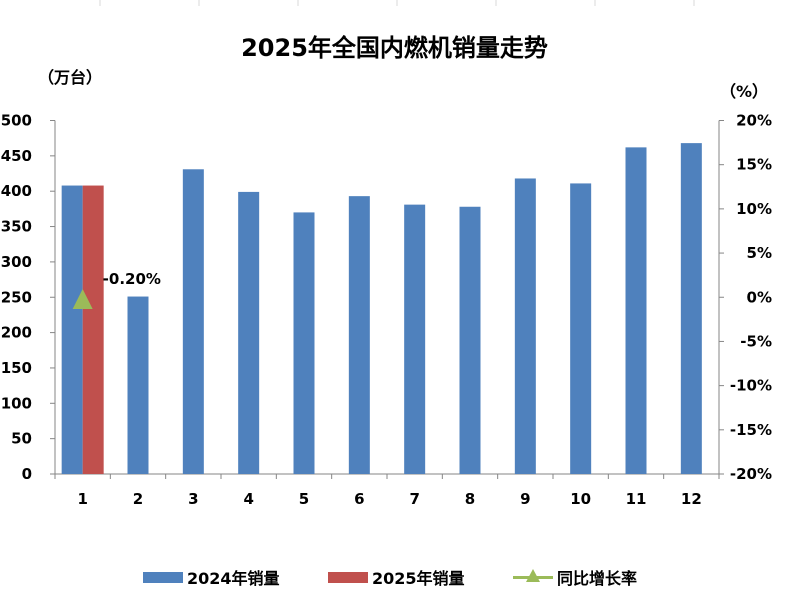 This screenshot has height=610, width=789. Describe the element at coordinates (348, 577) in the screenshot. I see `legend-swatch-2025` at that location.